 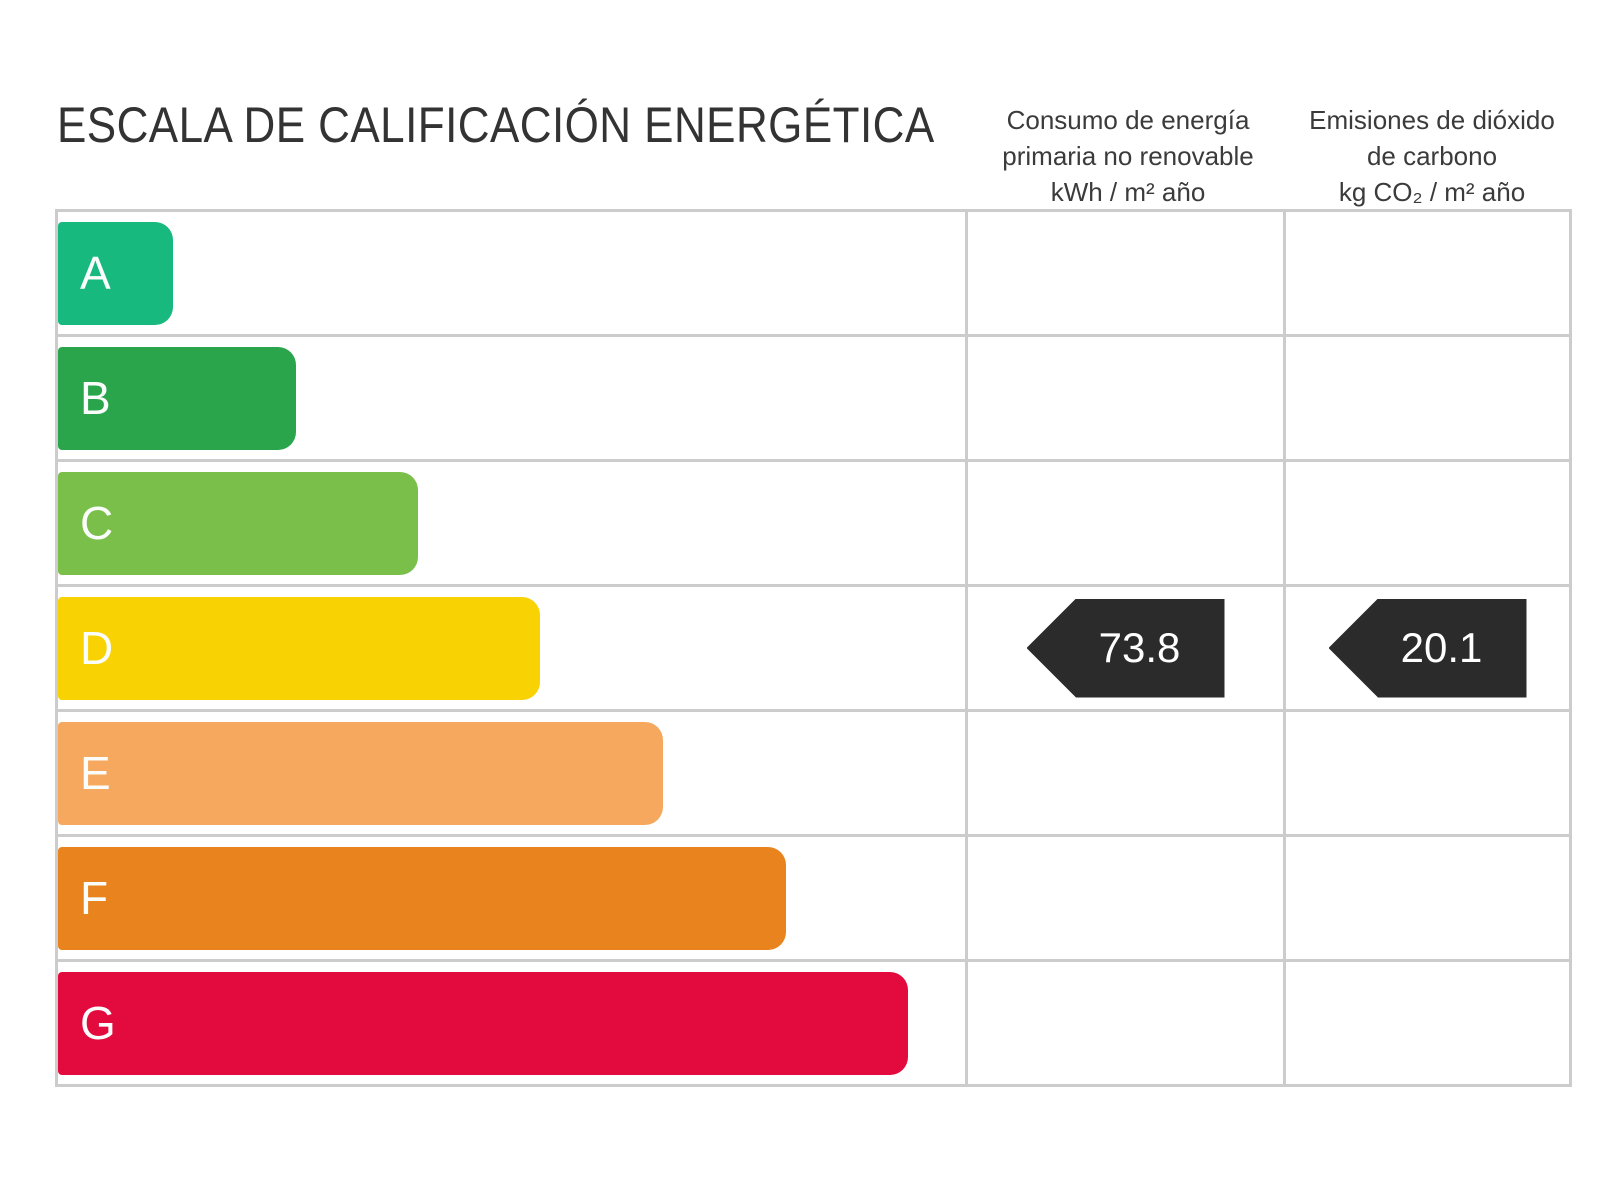 I want to click on rating-bar-c: C, so click(x=238, y=523).